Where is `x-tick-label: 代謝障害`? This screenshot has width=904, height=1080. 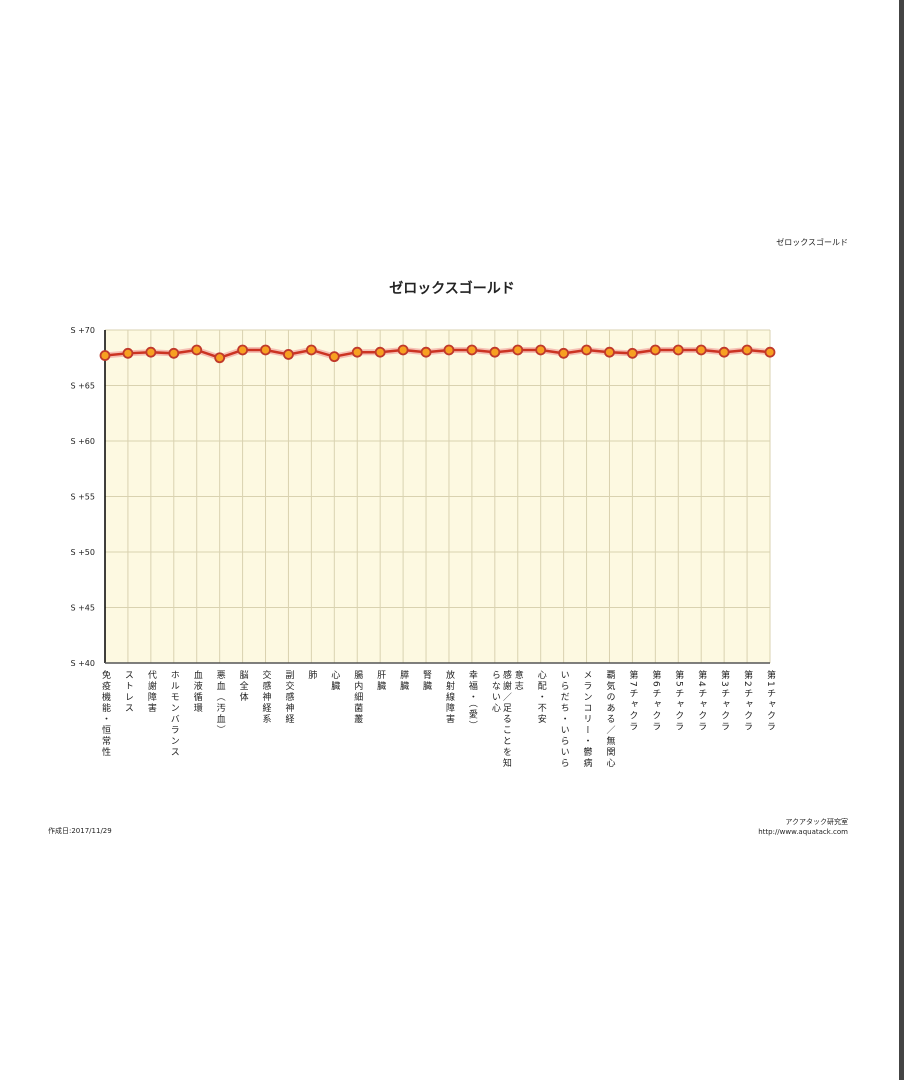
x-tick-label: 代謝障害 is located at coordinates (150, 692).